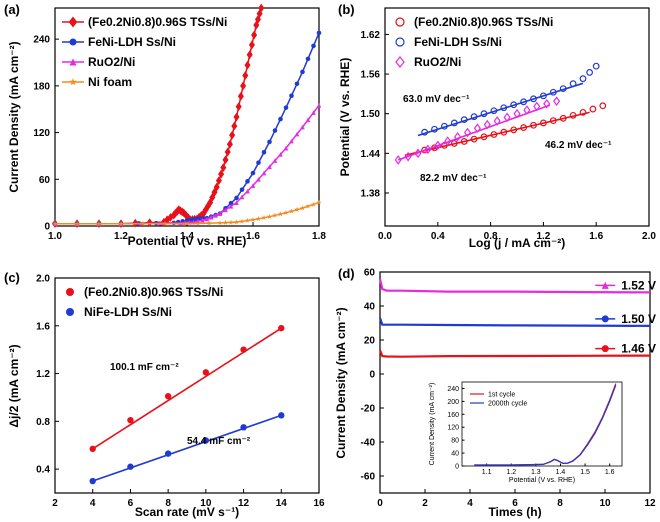 The image size is (660, 522). What do you see at coordinates (319, 503) in the screenshot?
I see `panel-c-x-tick-label: 16` at bounding box center [319, 503].